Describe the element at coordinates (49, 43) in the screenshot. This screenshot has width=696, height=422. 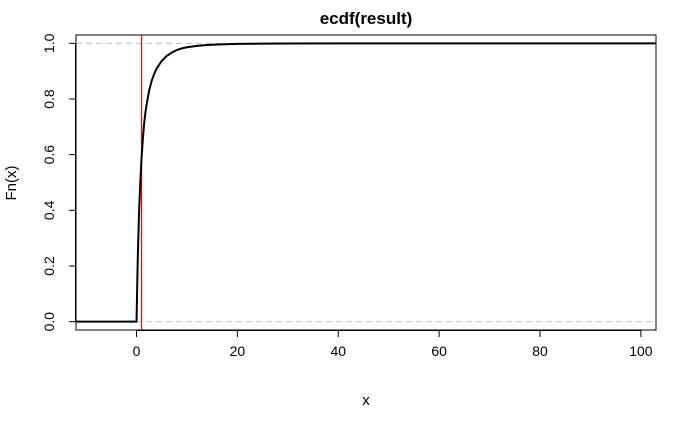
I see `y-tick-label: 1.0` at that location.